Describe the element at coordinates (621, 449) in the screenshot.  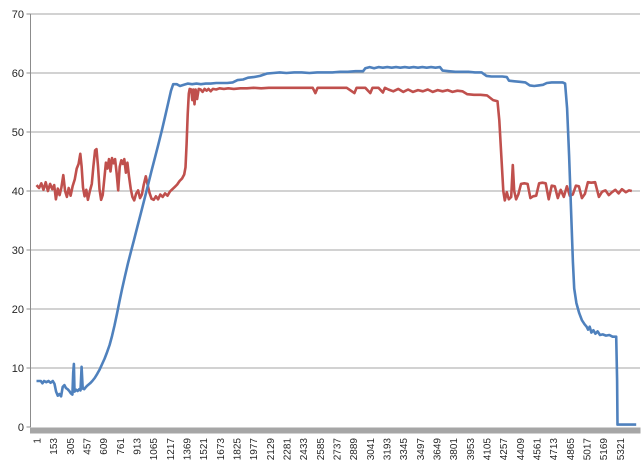
I see `x-tick-label: 5321` at that location.